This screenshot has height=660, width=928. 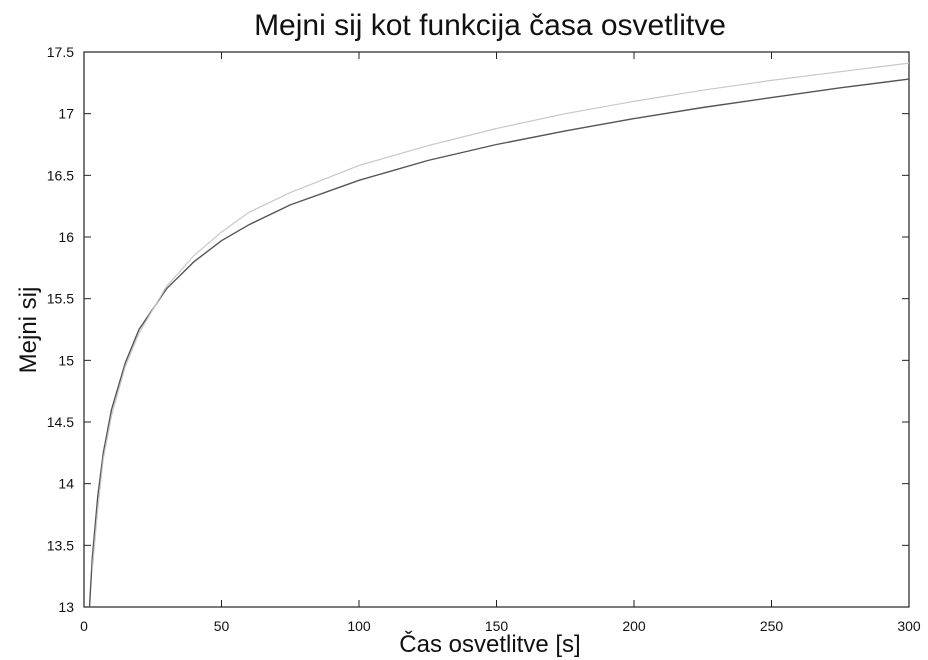 I want to click on y-tick-label: 17.5, so click(x=60, y=52).